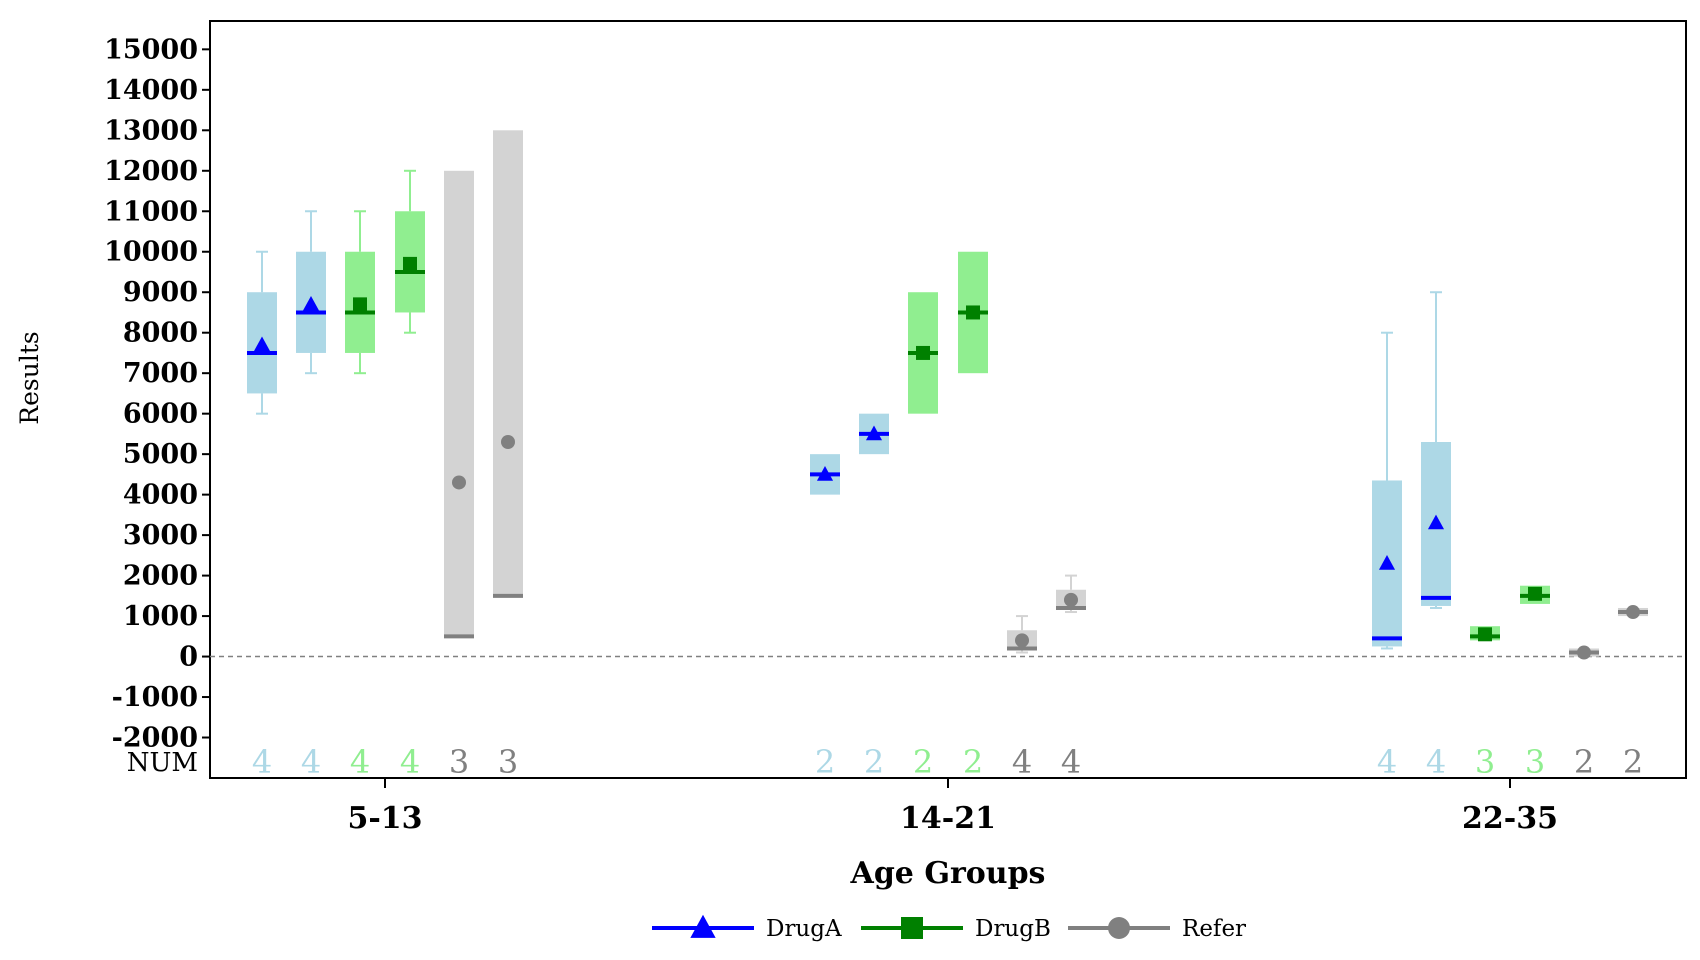  What do you see at coordinates (160, 292) in the screenshot?
I see `y-tick-label: 9000` at bounding box center [160, 292].